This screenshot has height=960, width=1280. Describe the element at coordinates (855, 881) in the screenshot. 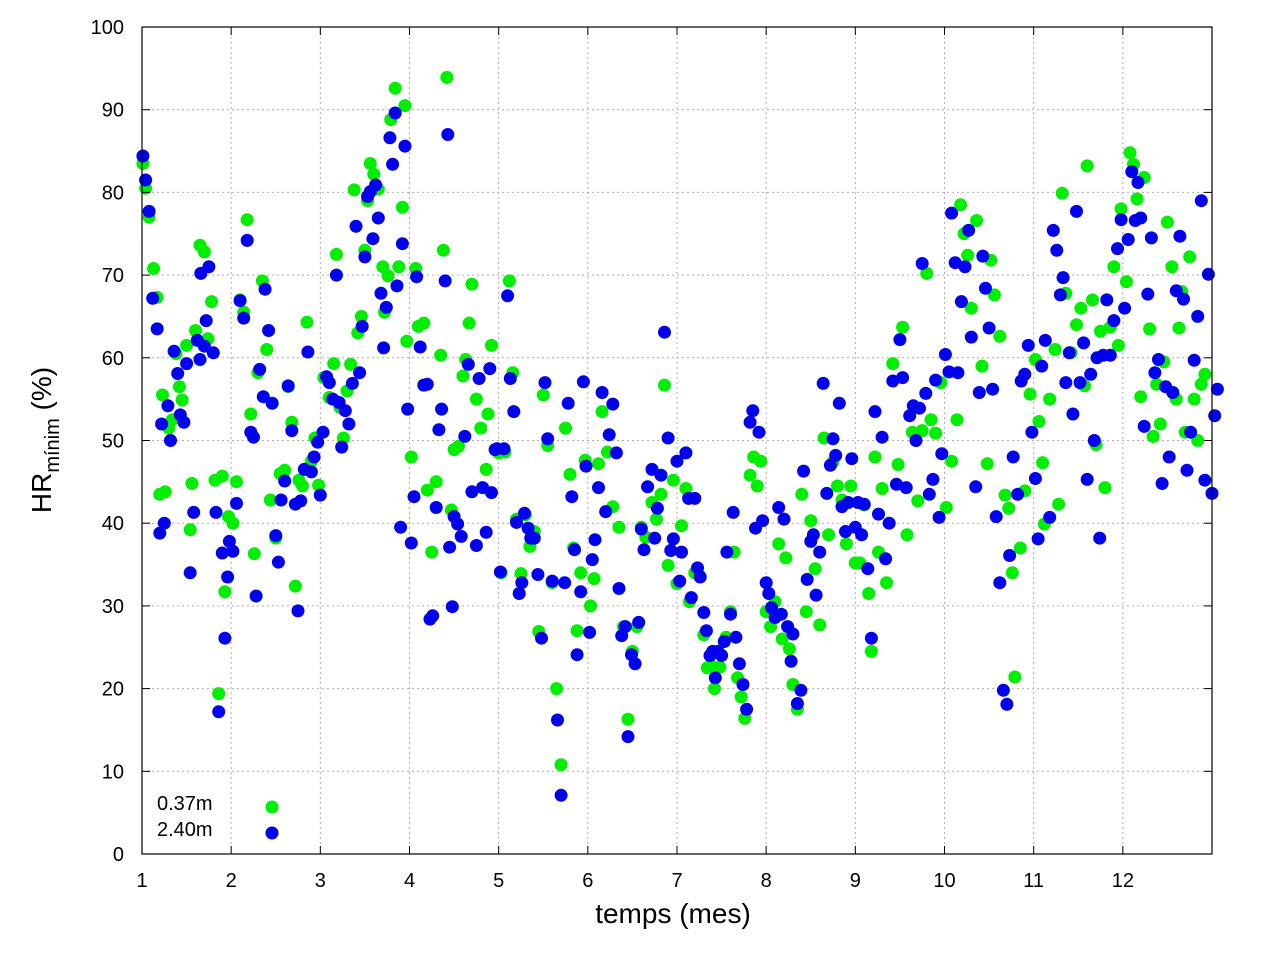

I see `x-tick-label: 9` at that location.